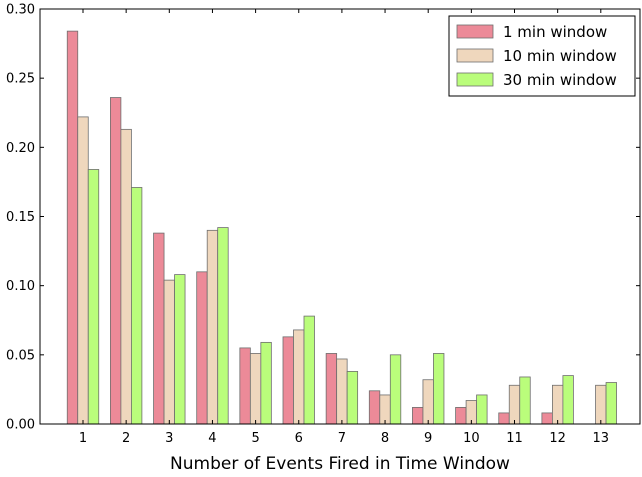 The width and height of the screenshot is (642, 477). I want to click on x-tick-label: 6, so click(299, 438).